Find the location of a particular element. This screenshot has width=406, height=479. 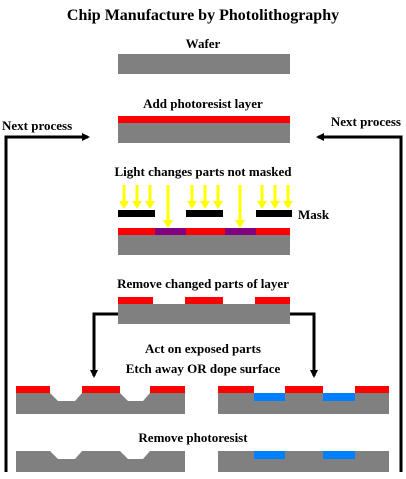

light-ray-group-left is located at coordinates (137, 197).